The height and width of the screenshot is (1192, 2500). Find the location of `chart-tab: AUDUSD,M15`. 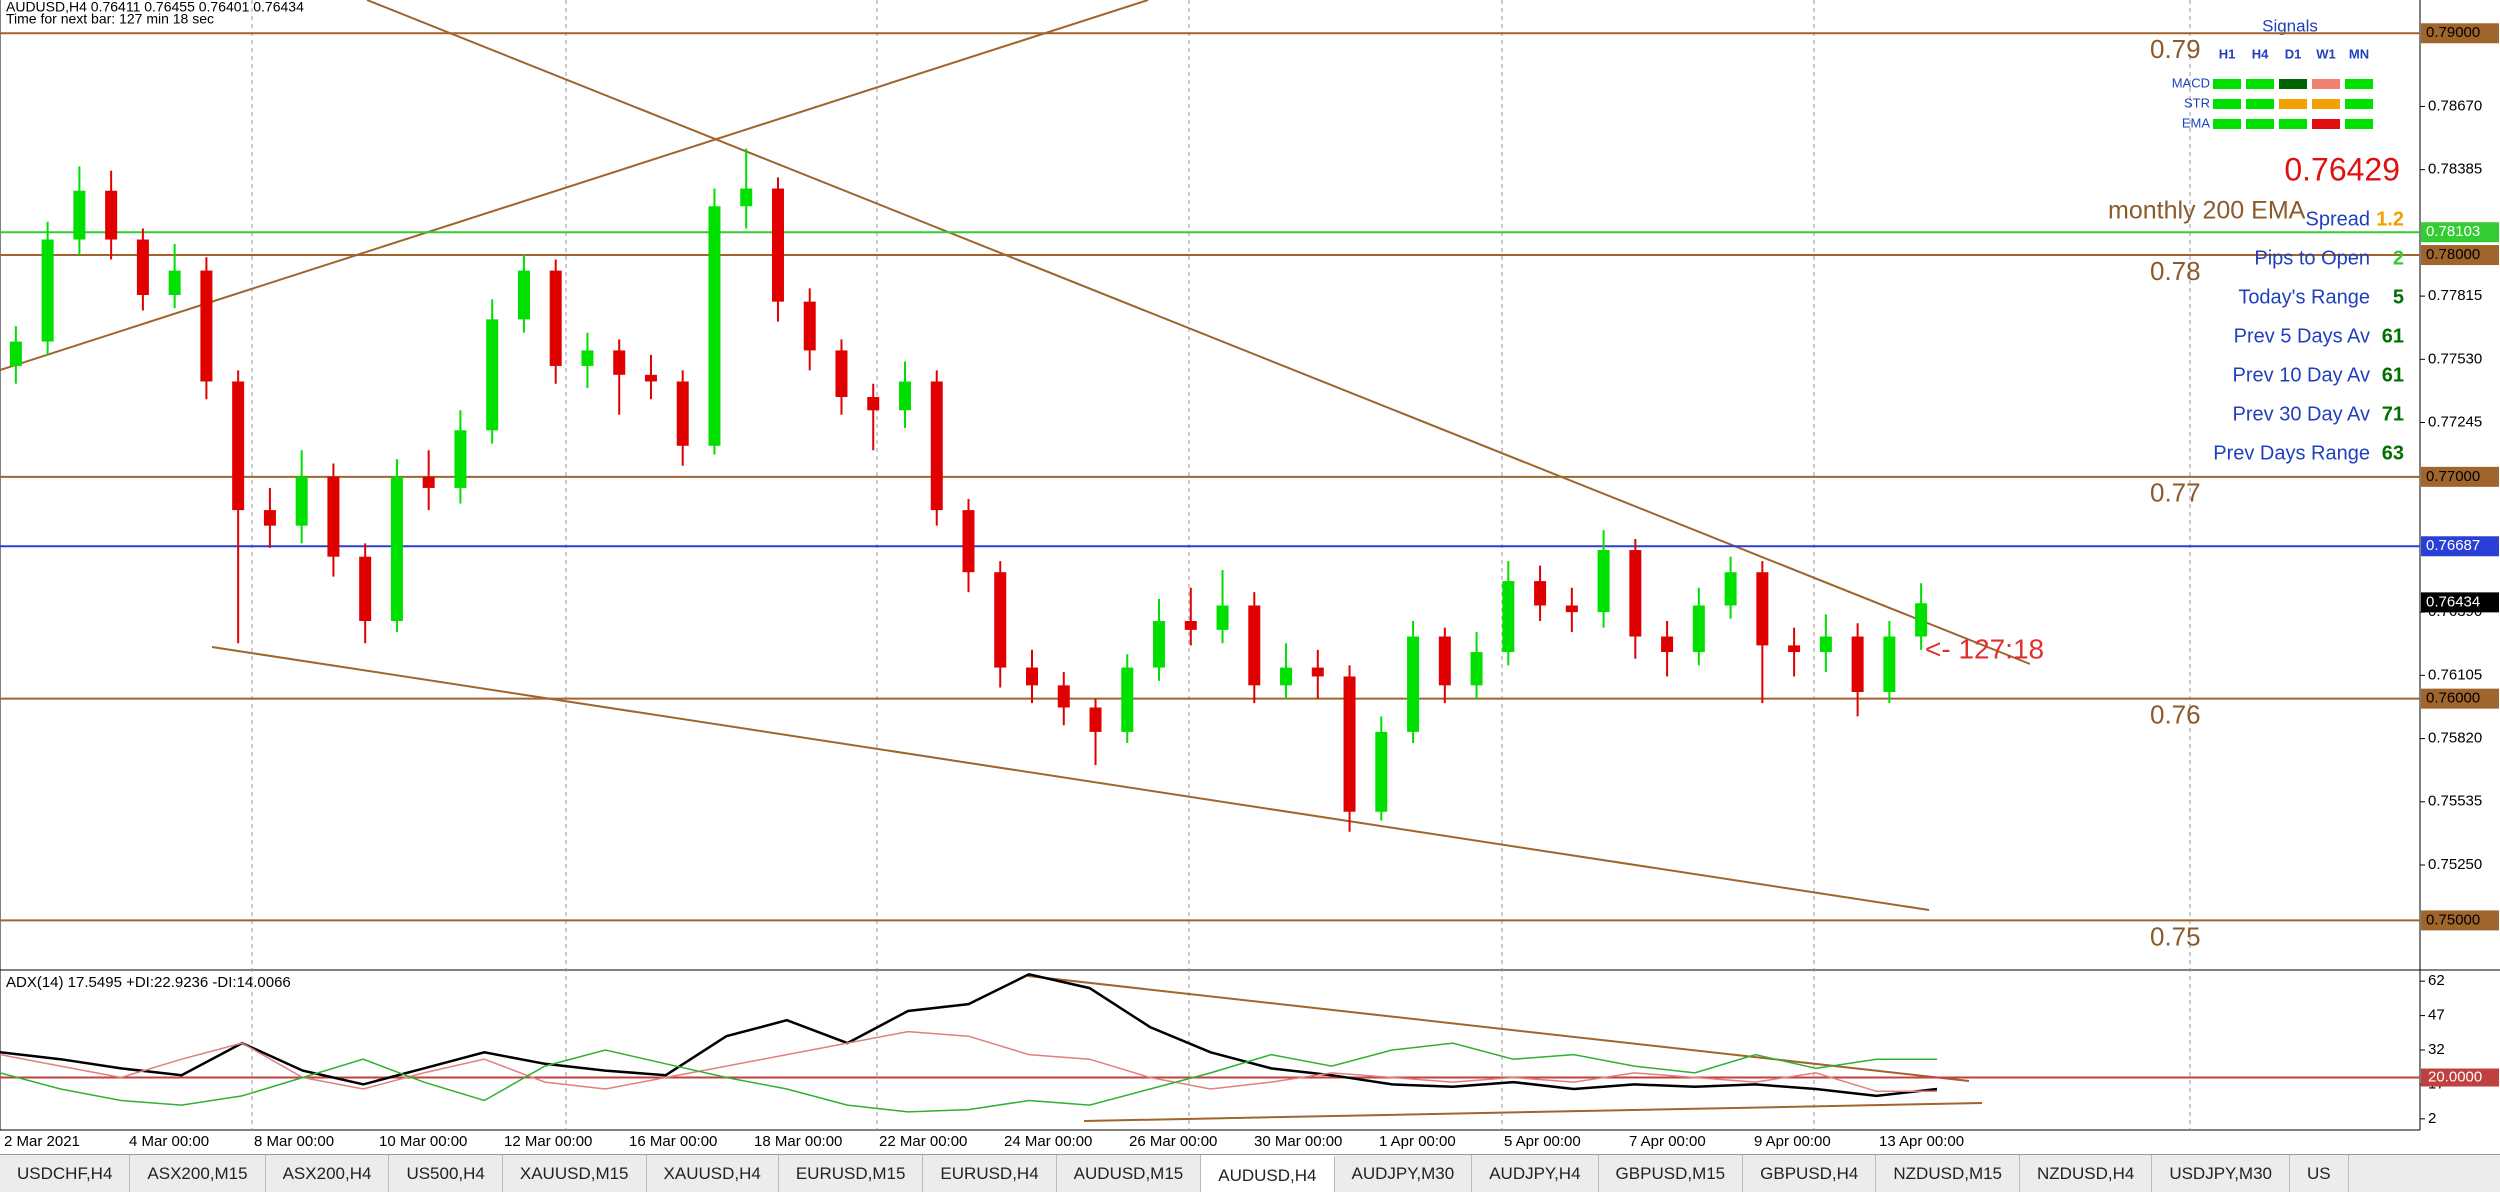

chart-tab: AUDUSD,M15 is located at coordinates (1129, 1173).